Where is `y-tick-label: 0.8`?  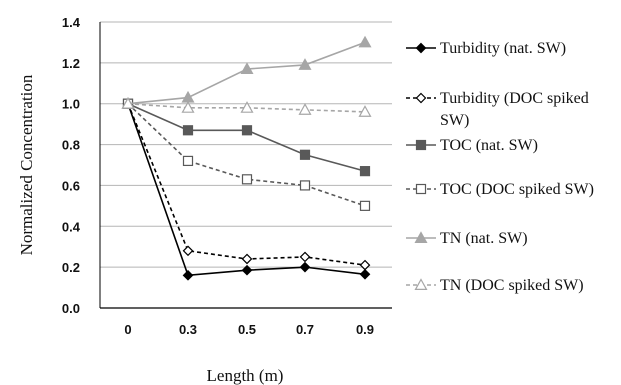
y-tick-label: 0.8 is located at coordinates (71, 145).